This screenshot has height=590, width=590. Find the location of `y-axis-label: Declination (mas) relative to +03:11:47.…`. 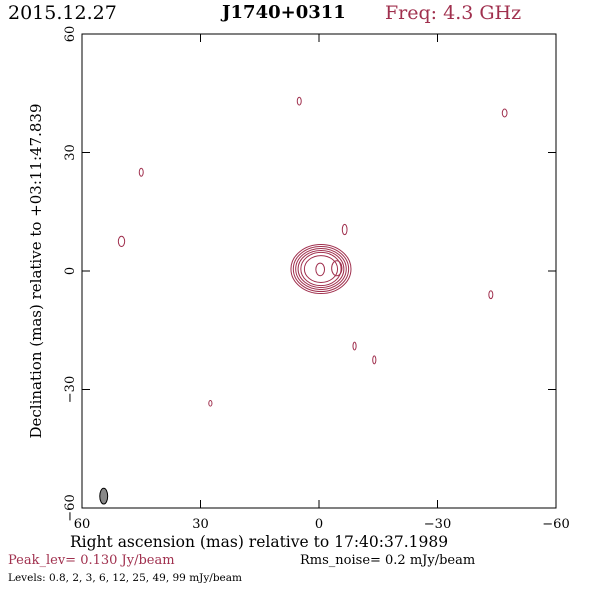

y-axis-label: Declination (mas) relative to +03:11:47.… is located at coordinates (36, 270).